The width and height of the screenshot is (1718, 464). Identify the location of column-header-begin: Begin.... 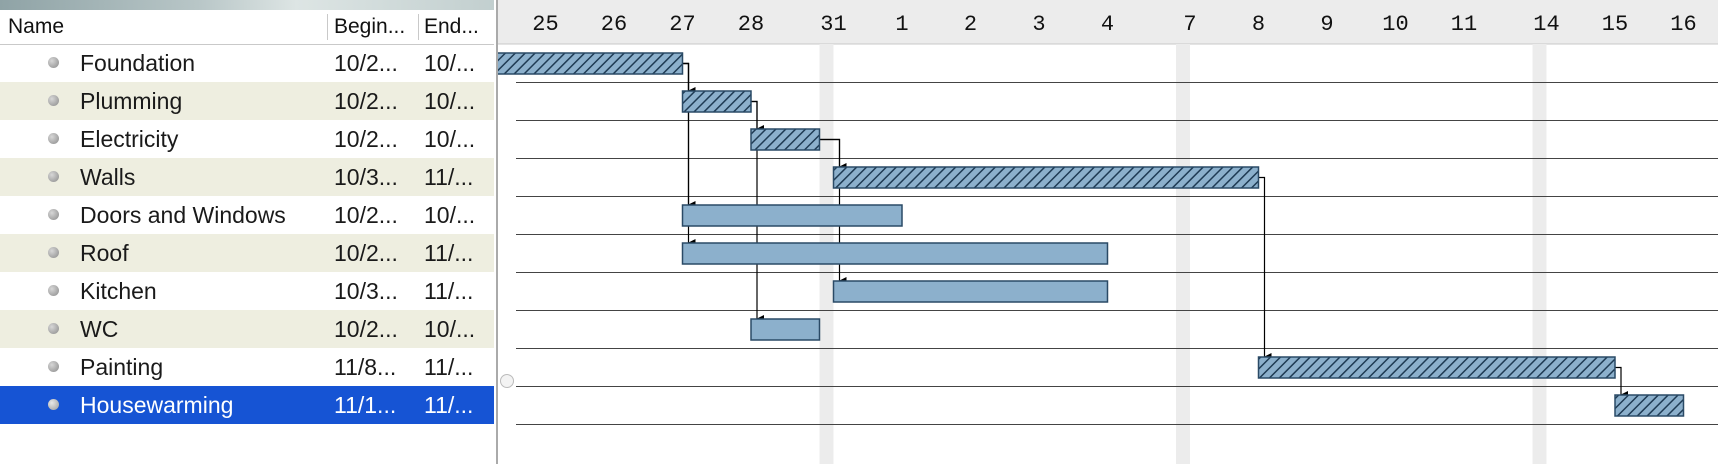
(370, 26).